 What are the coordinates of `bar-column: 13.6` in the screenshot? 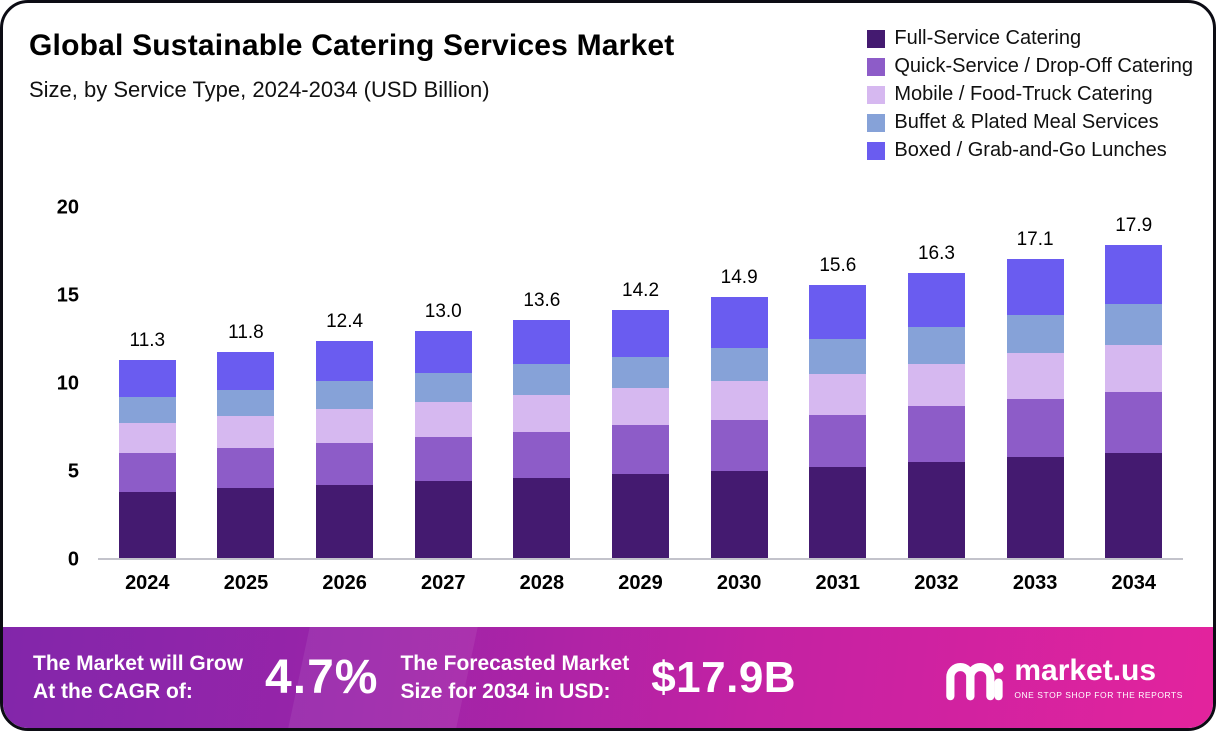 It's located at (542, 383).